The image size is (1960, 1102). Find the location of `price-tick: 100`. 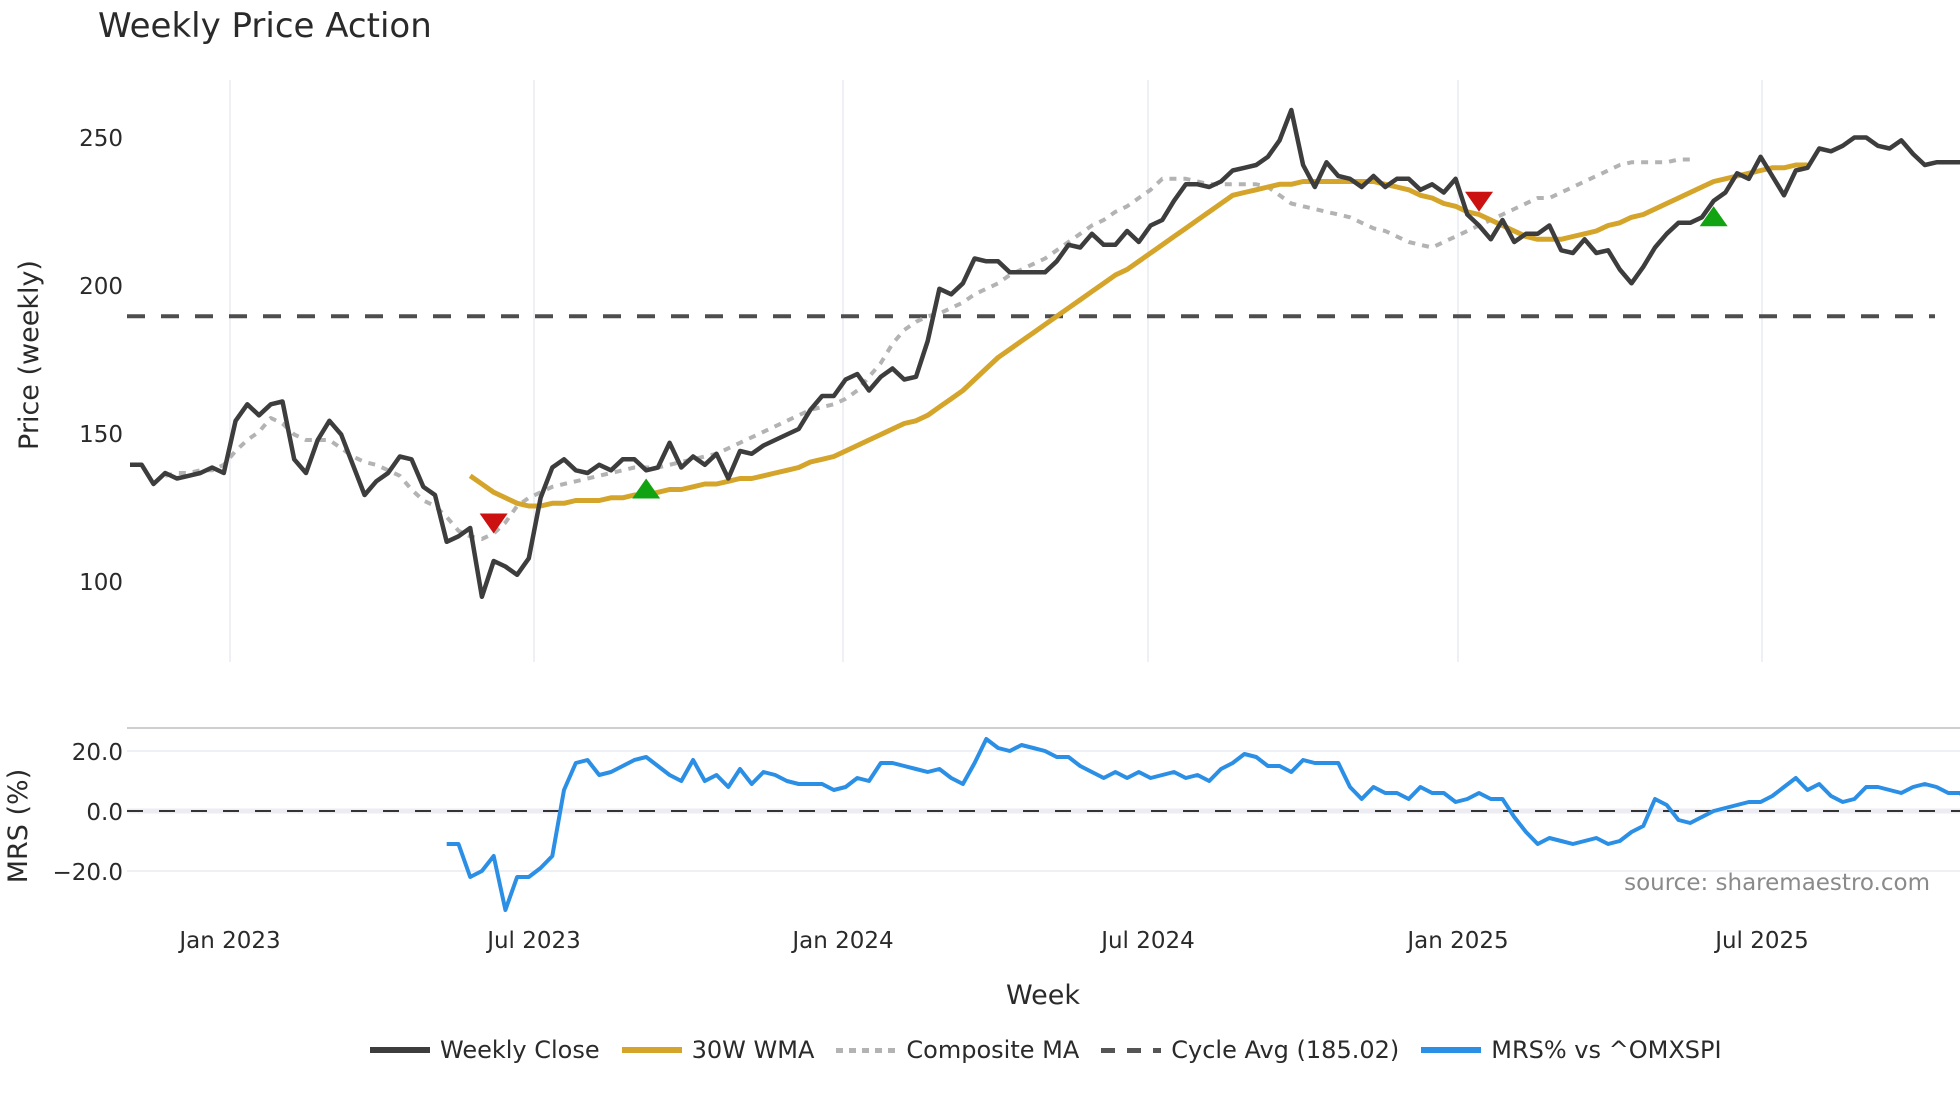

price-tick: 100 is located at coordinates (101, 583).